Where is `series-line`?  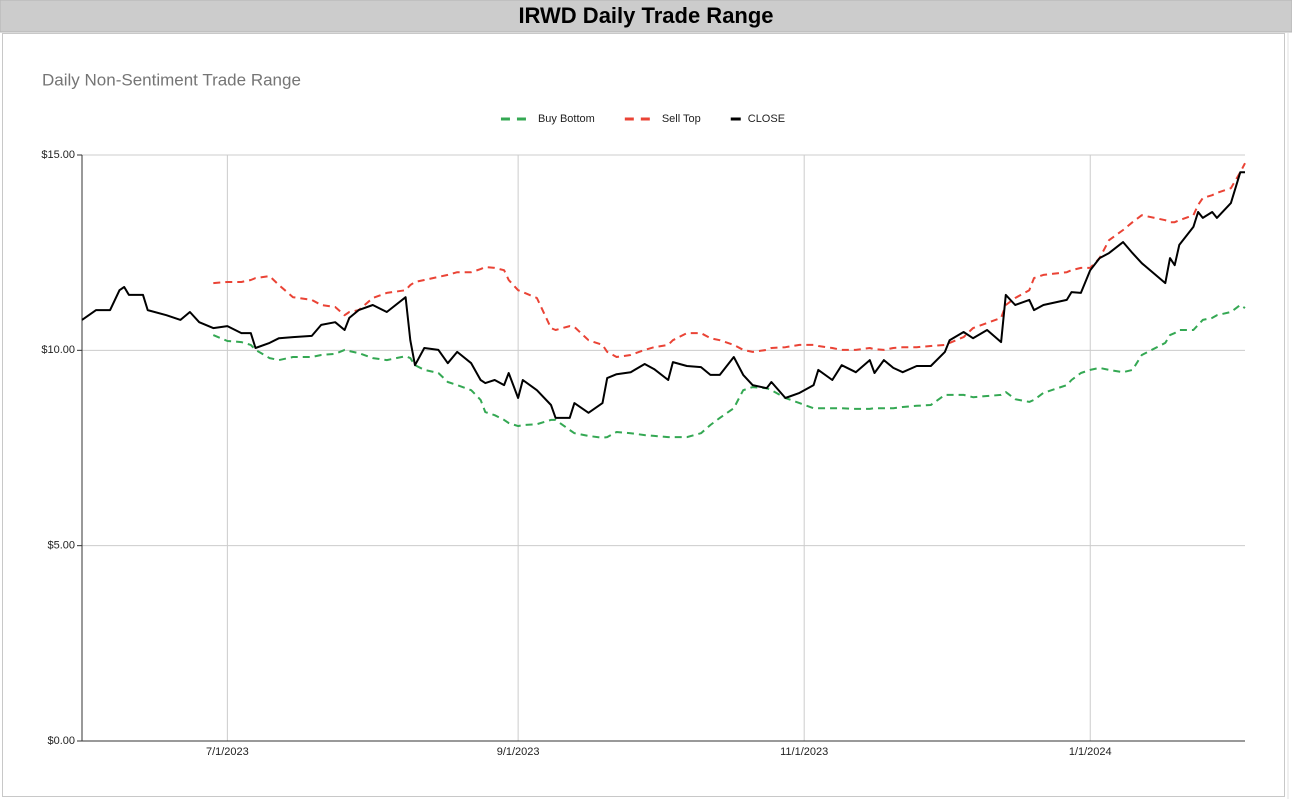
series-line is located at coordinates (729, 371).